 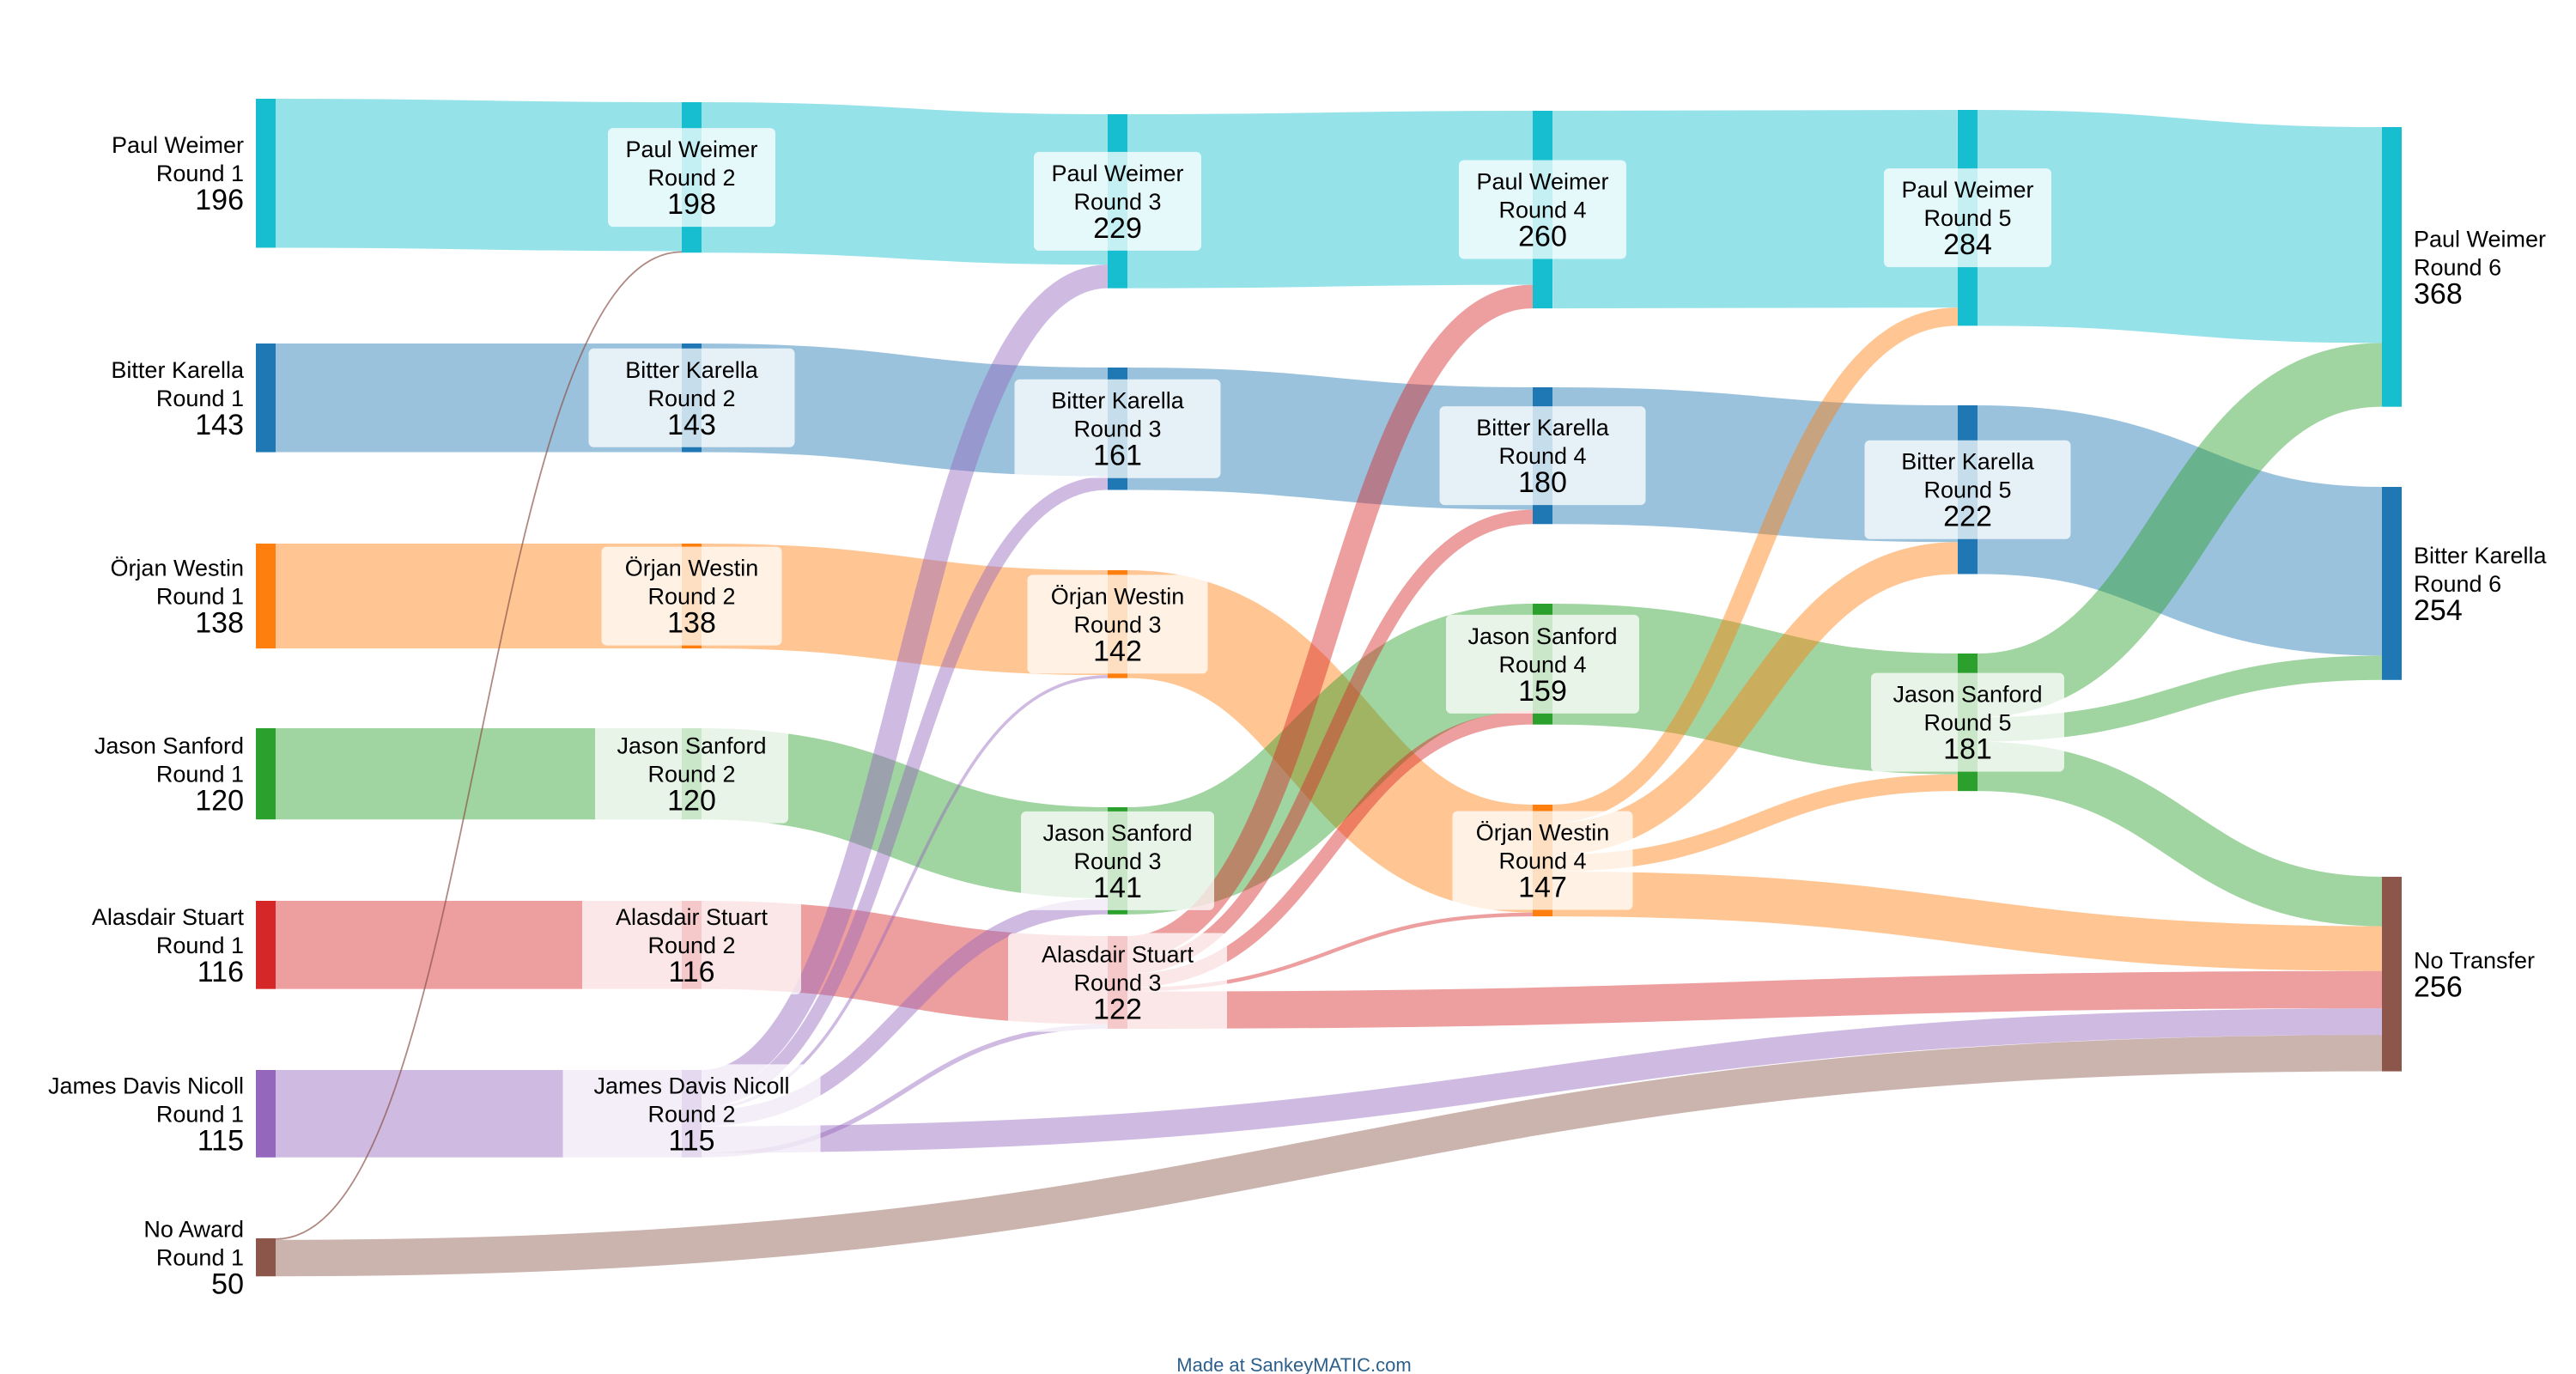 What do you see at coordinates (1542, 182) in the screenshot?
I see `label-pw4-name: Paul Weimer` at bounding box center [1542, 182].